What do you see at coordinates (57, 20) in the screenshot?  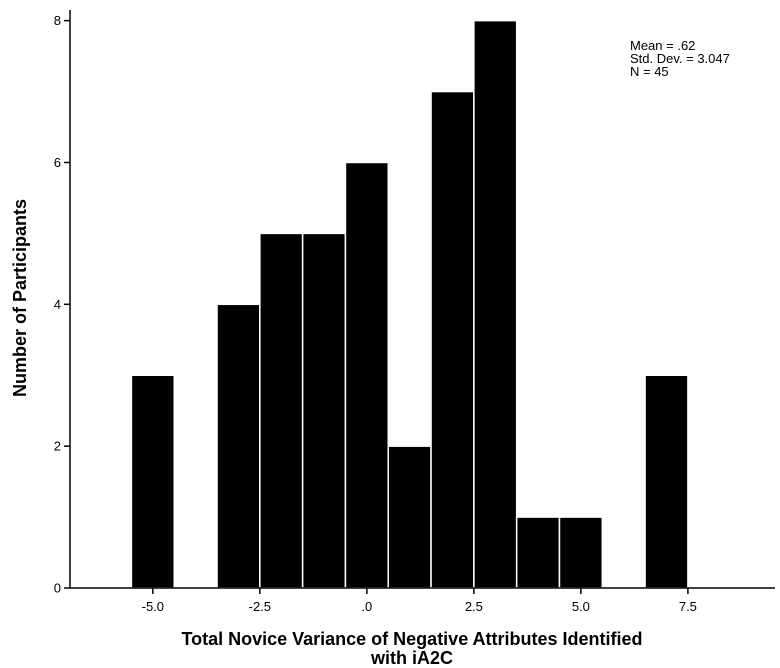 I see `y-tick-label-4: 8` at bounding box center [57, 20].